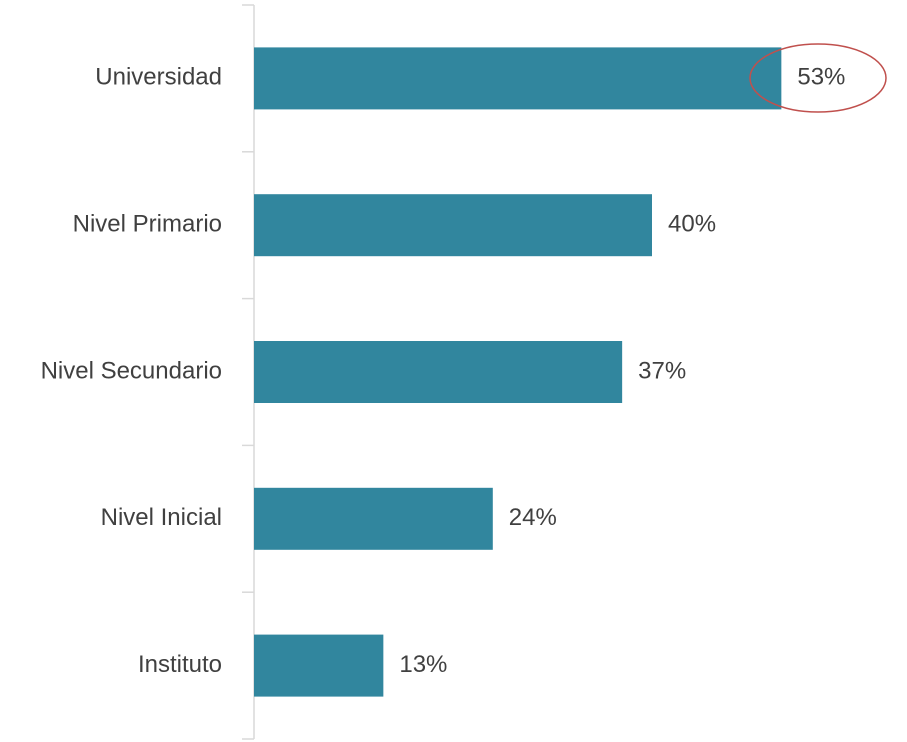 The height and width of the screenshot is (742, 907). I want to click on highlight-ellipse, so click(818, 78).